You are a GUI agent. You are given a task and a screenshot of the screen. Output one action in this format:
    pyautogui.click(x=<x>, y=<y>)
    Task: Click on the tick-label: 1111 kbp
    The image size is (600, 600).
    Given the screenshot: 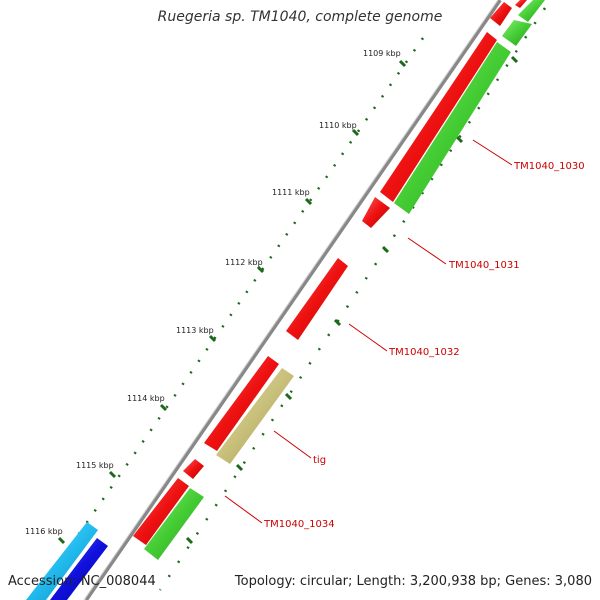 What is the action you would take?
    pyautogui.click(x=291, y=192)
    